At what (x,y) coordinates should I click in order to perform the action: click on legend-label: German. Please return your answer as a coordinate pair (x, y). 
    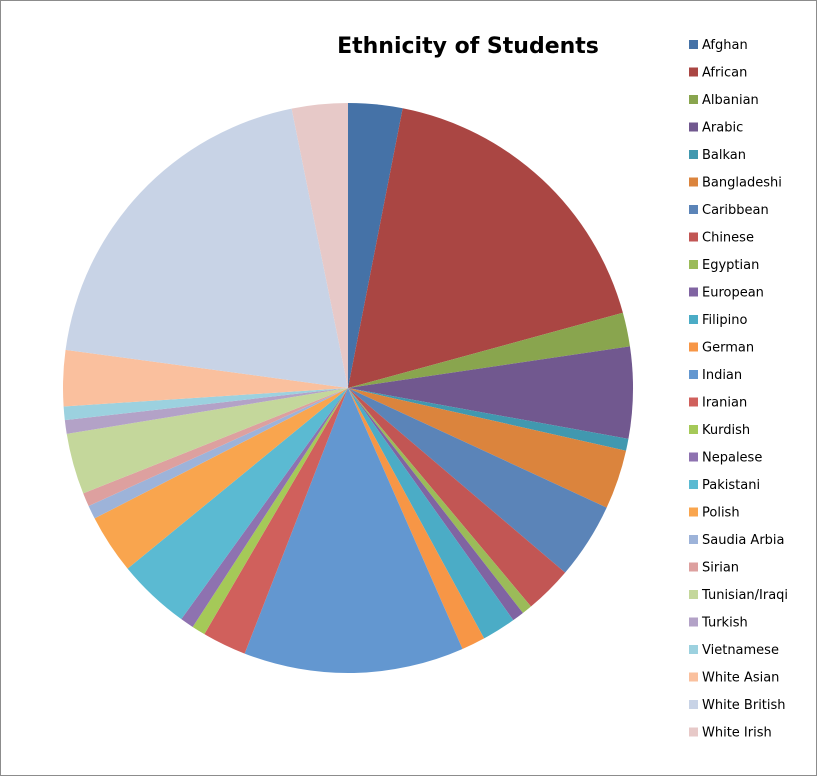
    Looking at the image, I should click on (728, 348).